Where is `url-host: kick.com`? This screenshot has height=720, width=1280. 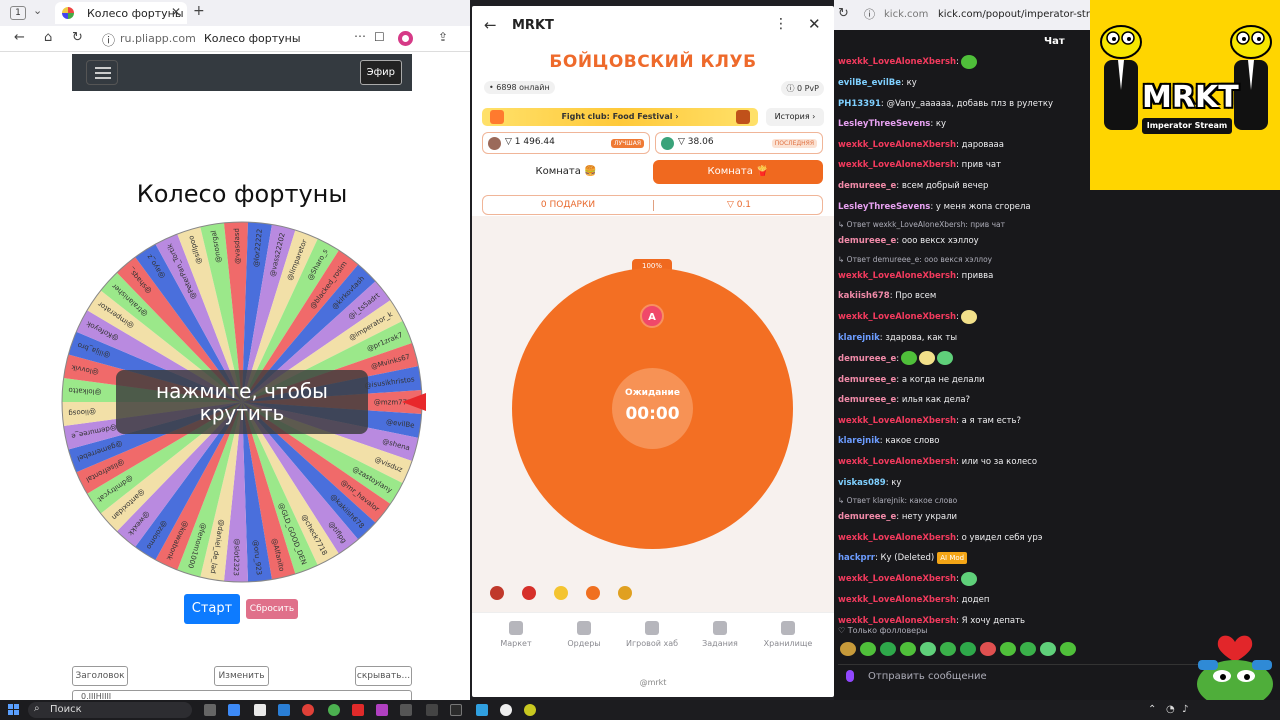 url-host: kick.com is located at coordinates (906, 14).